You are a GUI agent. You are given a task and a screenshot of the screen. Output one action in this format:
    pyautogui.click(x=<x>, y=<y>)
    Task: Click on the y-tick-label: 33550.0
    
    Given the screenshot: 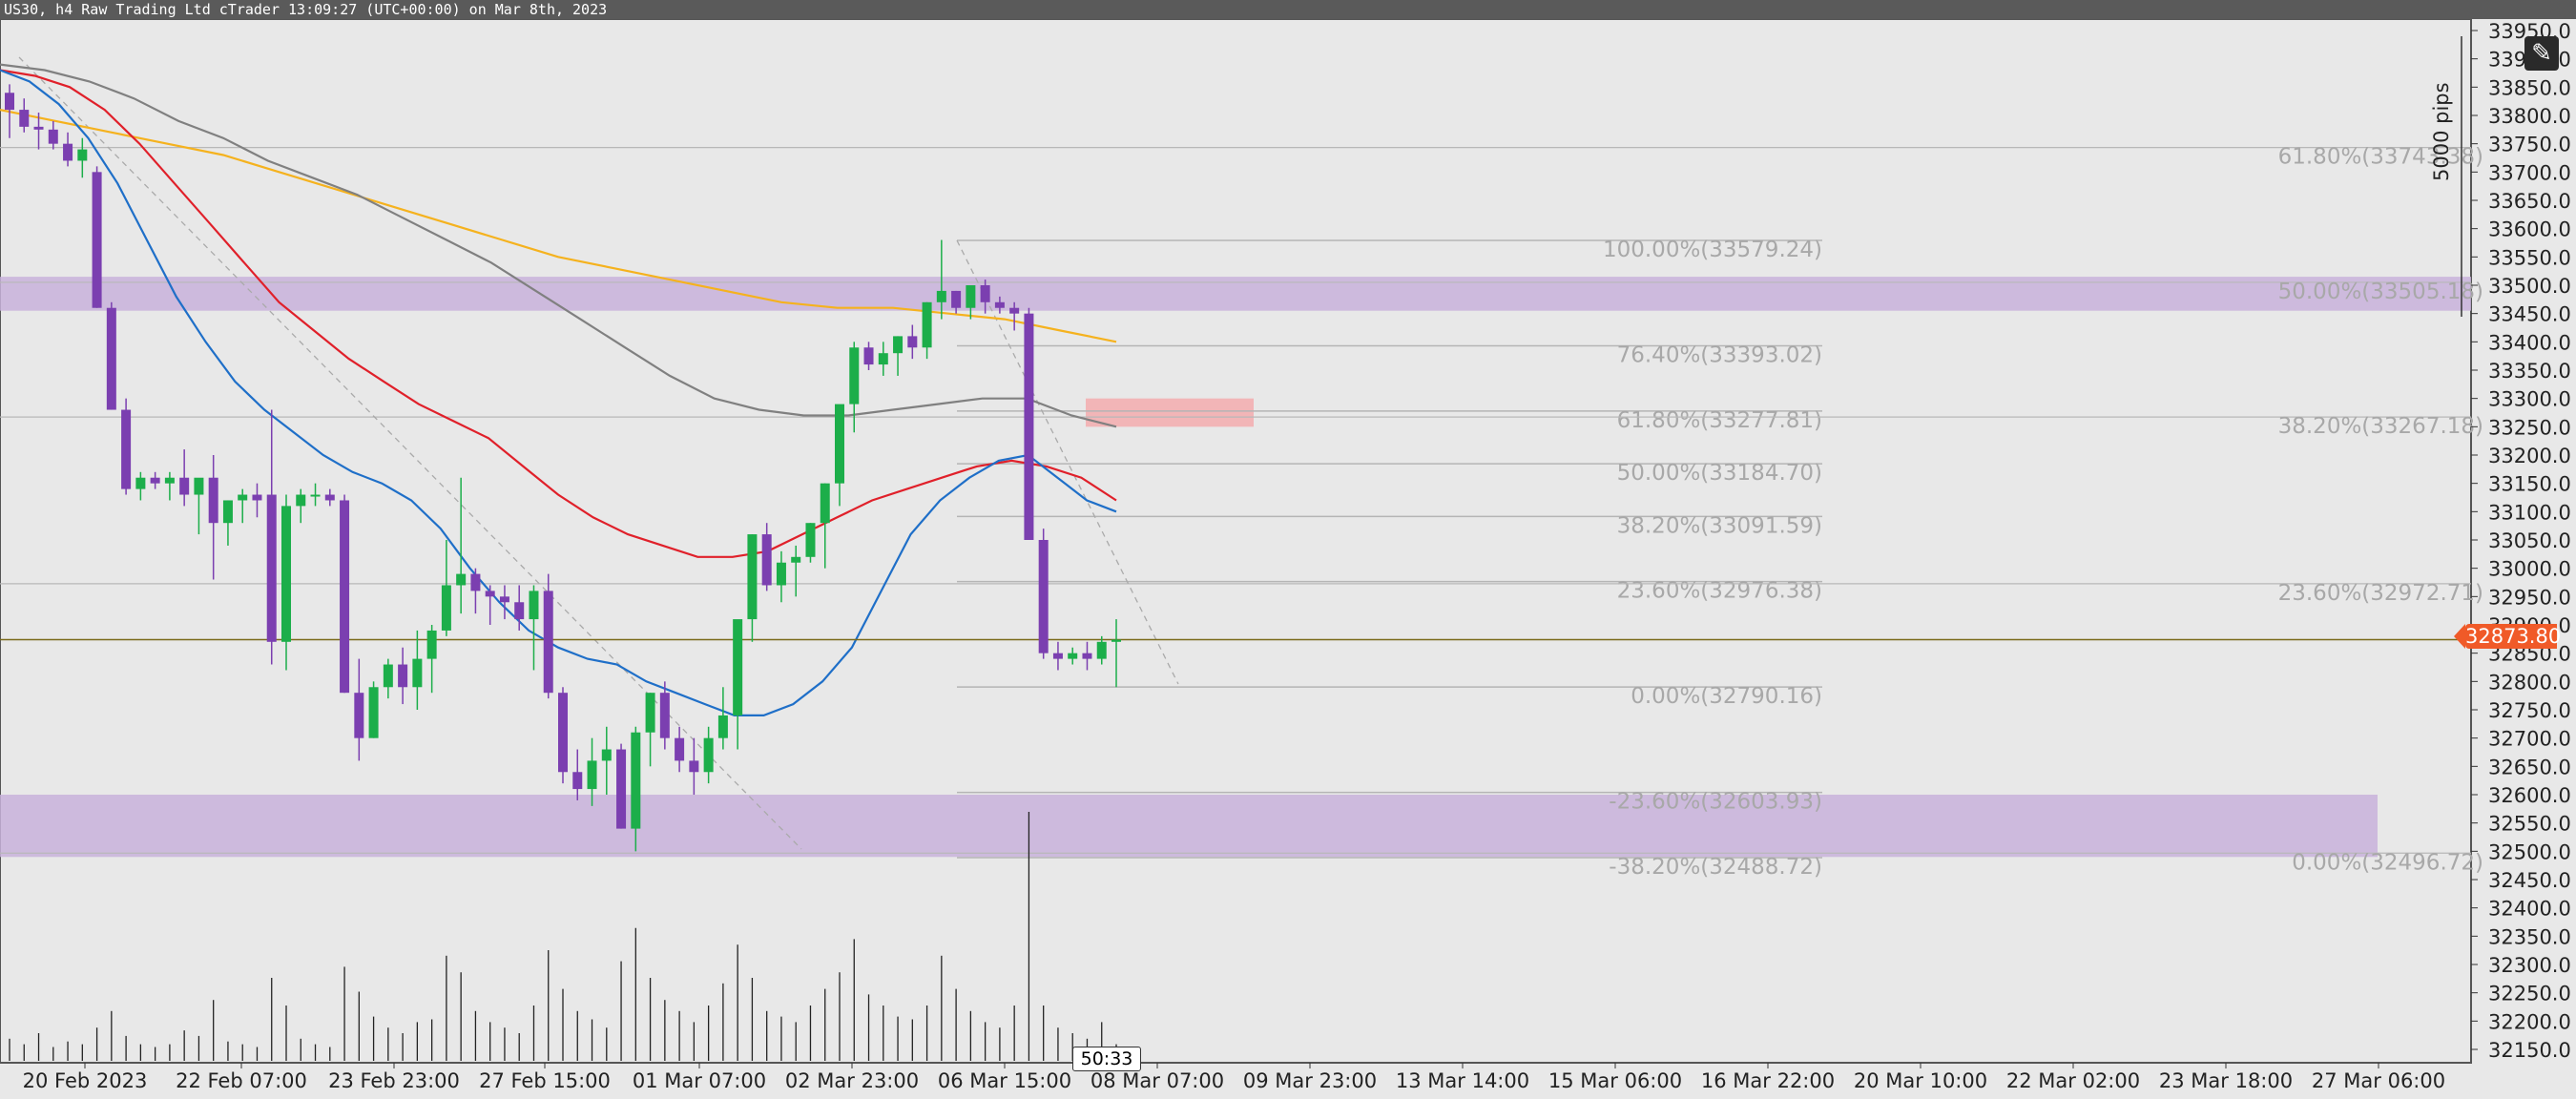 What is the action you would take?
    pyautogui.click(x=2529, y=257)
    